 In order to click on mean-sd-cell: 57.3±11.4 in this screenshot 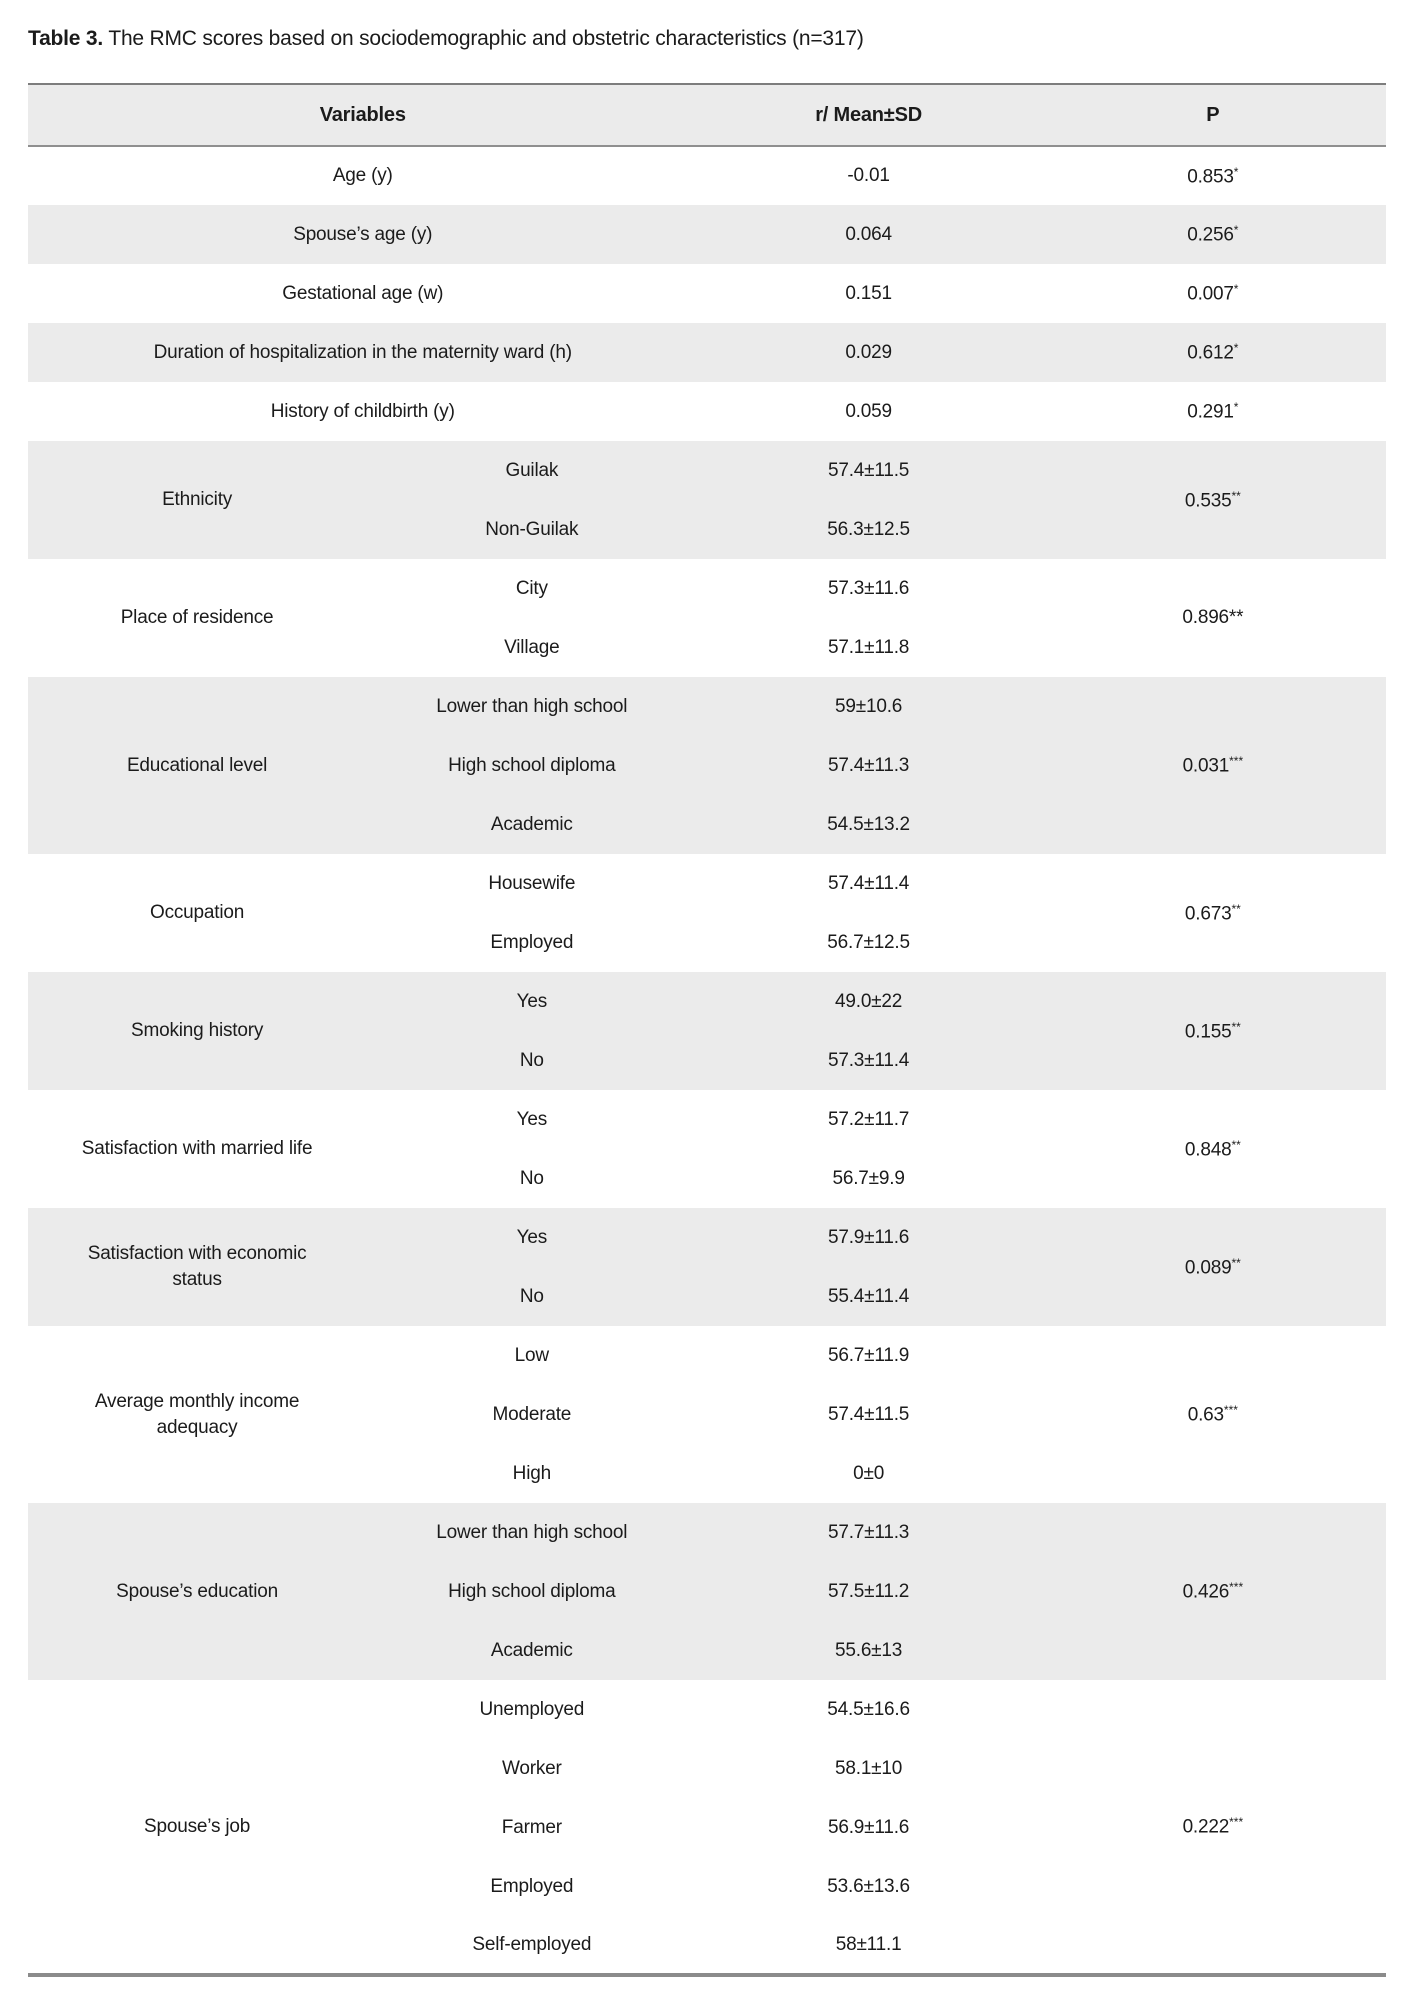, I will do `click(868, 1060)`.